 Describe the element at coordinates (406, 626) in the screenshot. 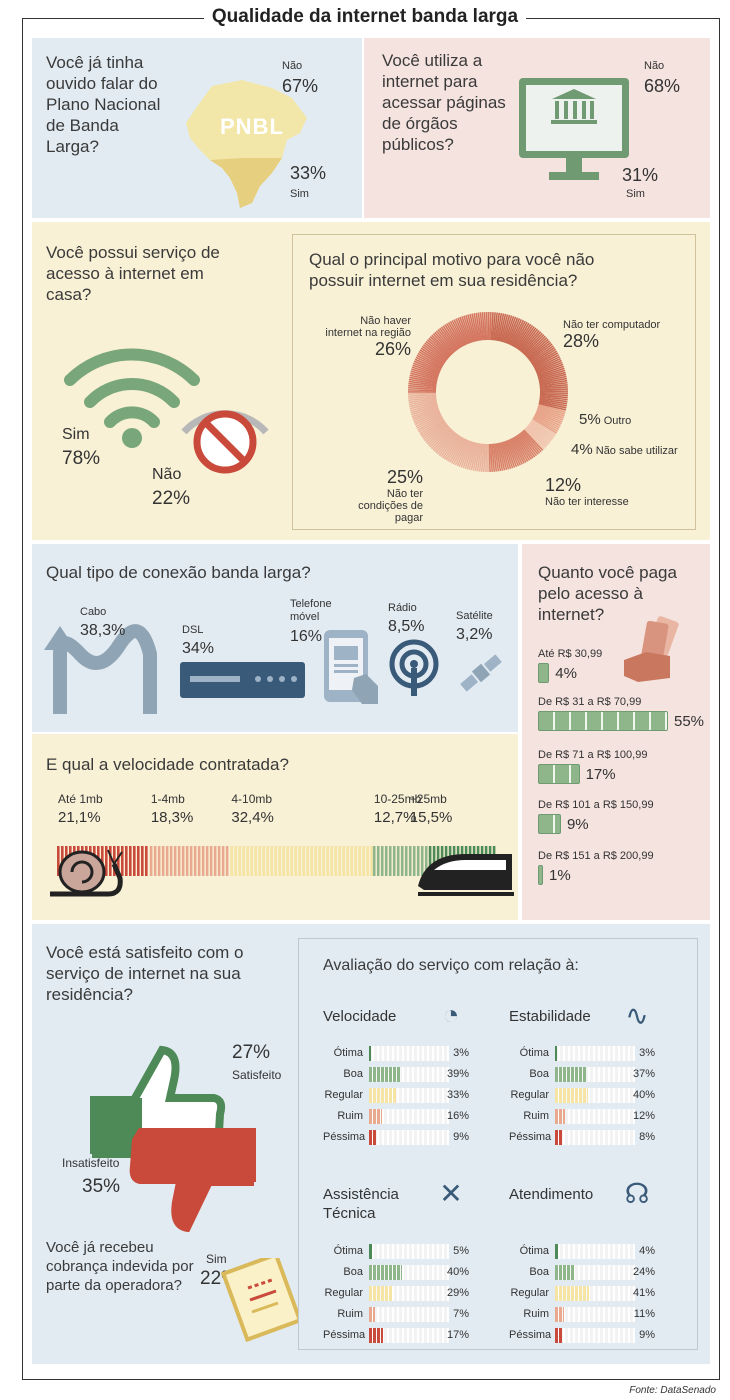

I see `conexao-radio-pct: 8,5%` at that location.